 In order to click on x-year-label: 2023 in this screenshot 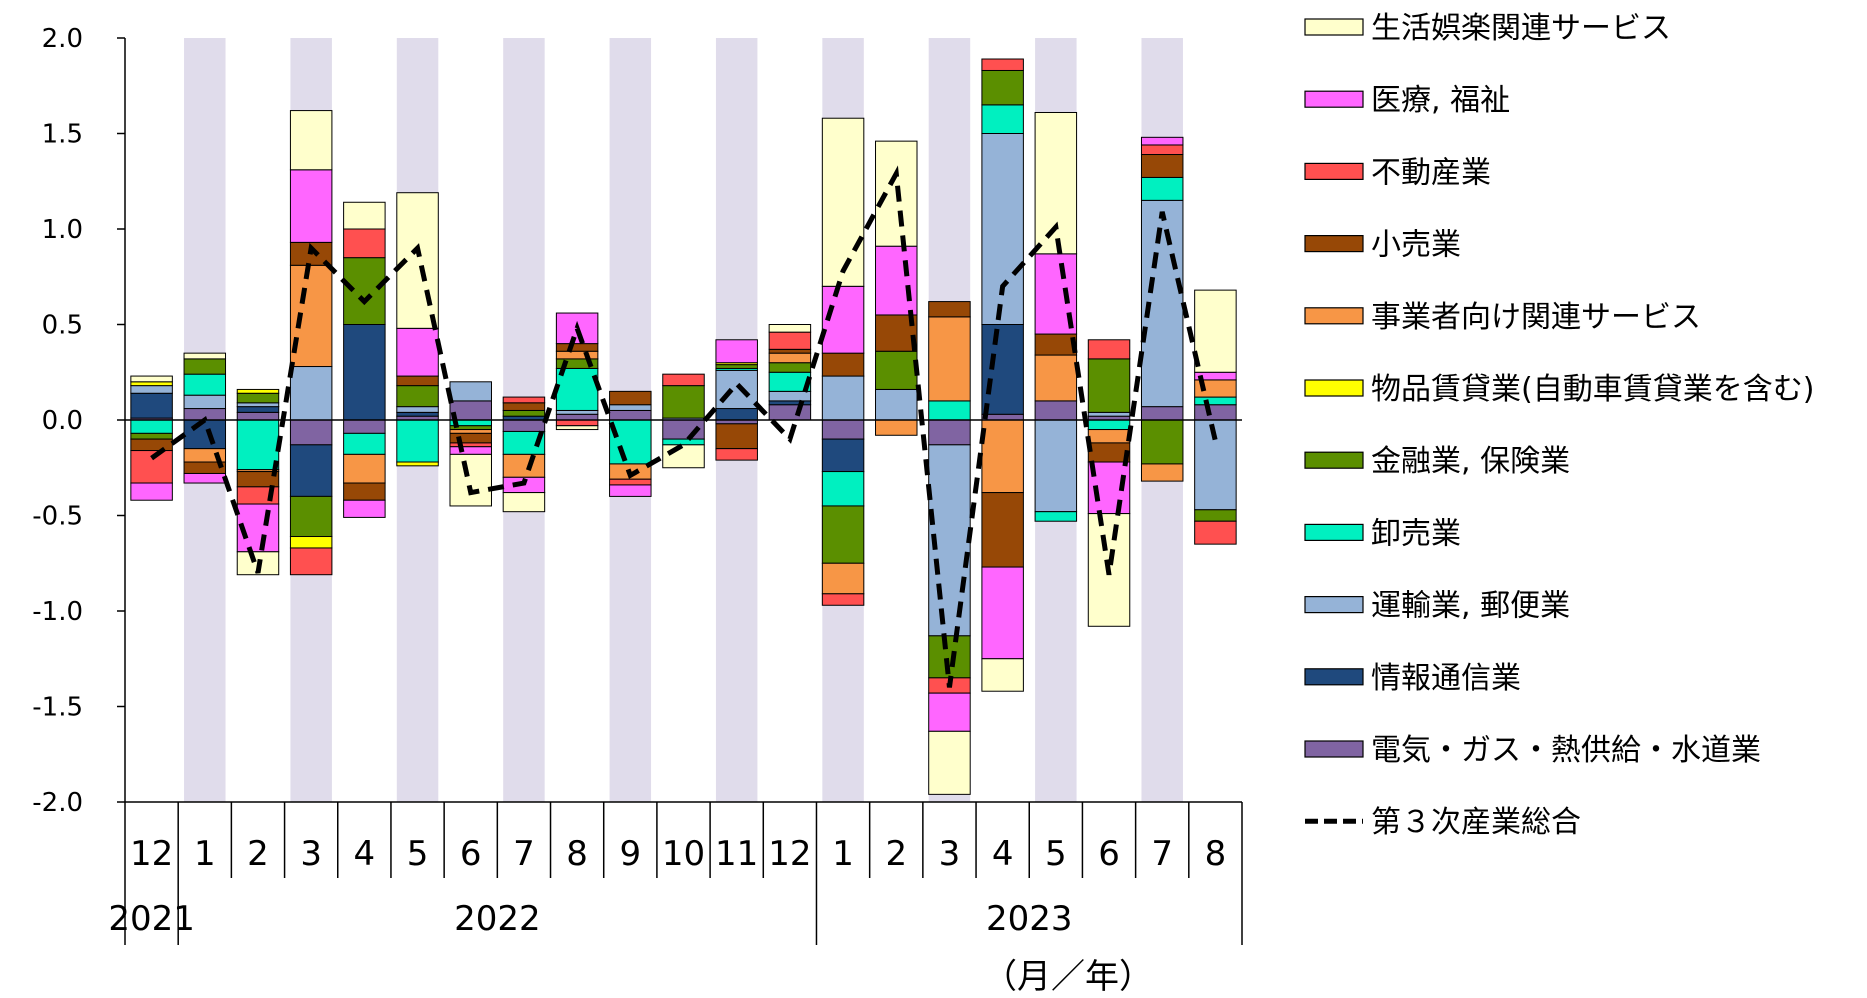, I will do `click(1029, 919)`.